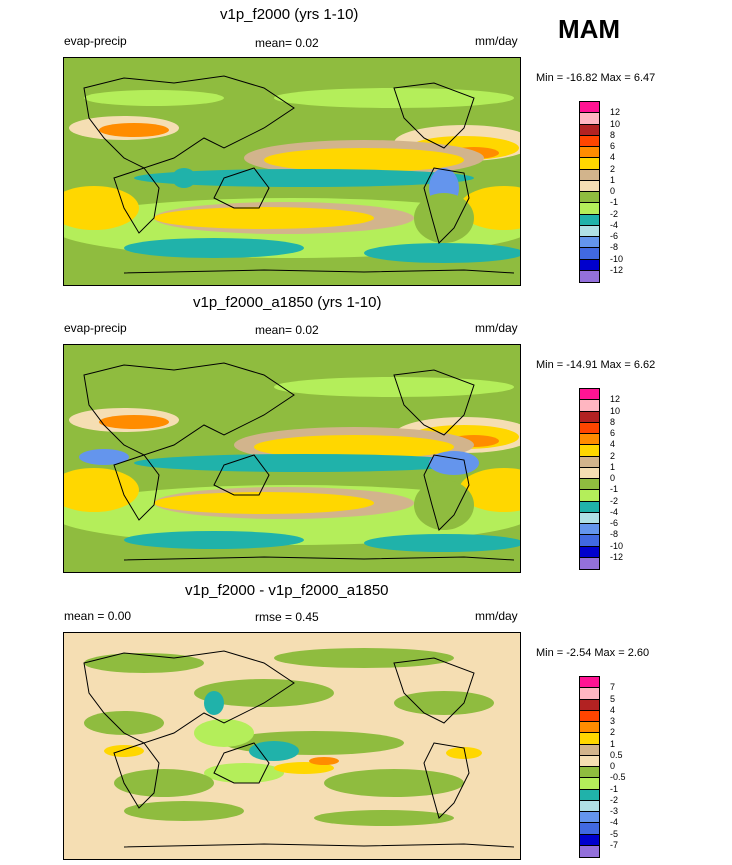 This screenshot has width=732, height=865. Describe the element at coordinates (613, 721) in the screenshot. I see `colorbar-tick-label: 3` at that location.